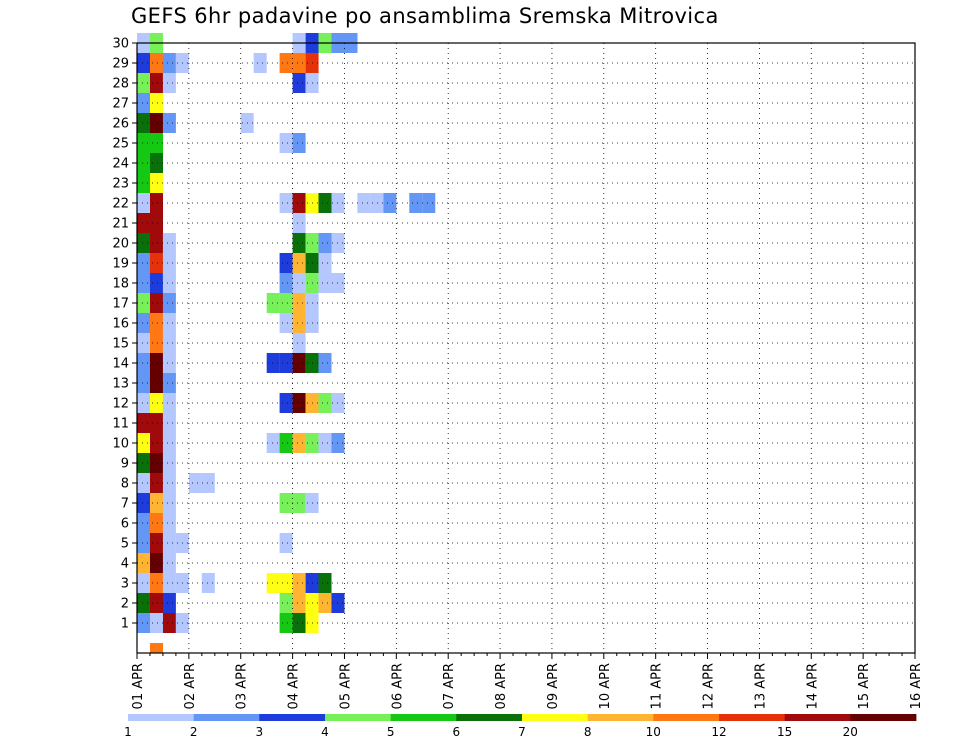 The width and height of the screenshot is (960, 742). What do you see at coordinates (120, 404) in the screenshot?
I see `y-tick-label: 12` at bounding box center [120, 404].